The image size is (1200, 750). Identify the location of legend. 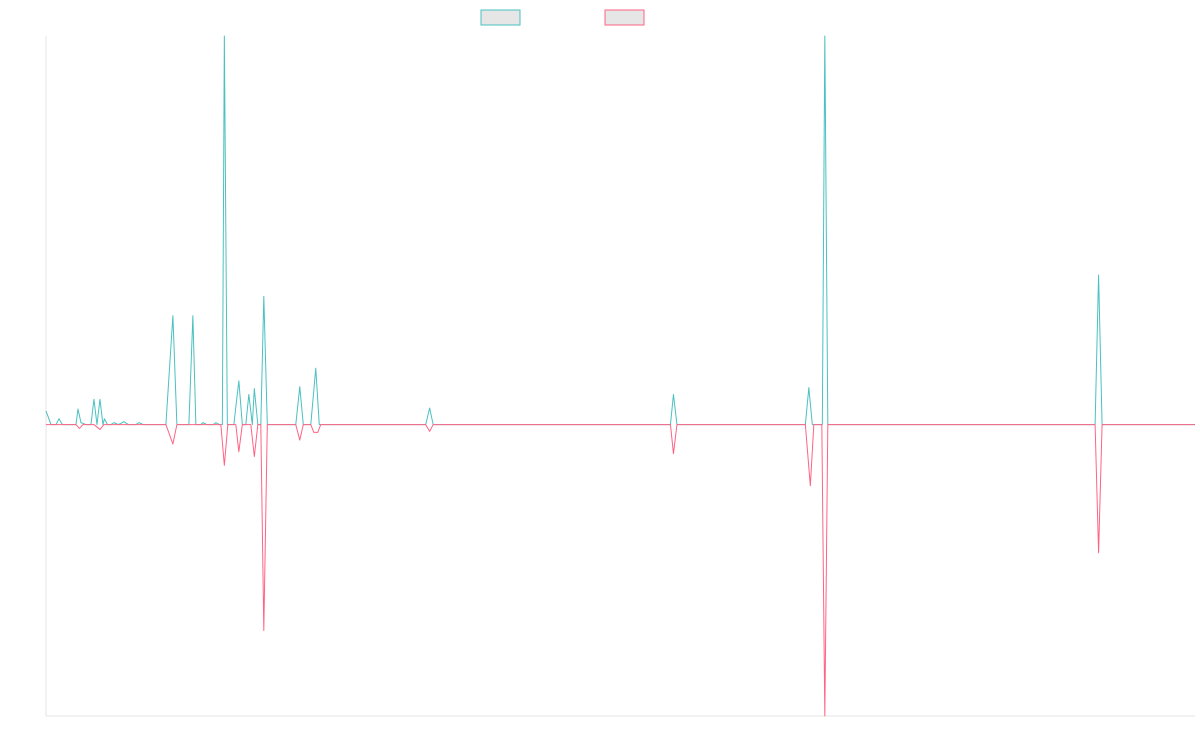
(562, 17).